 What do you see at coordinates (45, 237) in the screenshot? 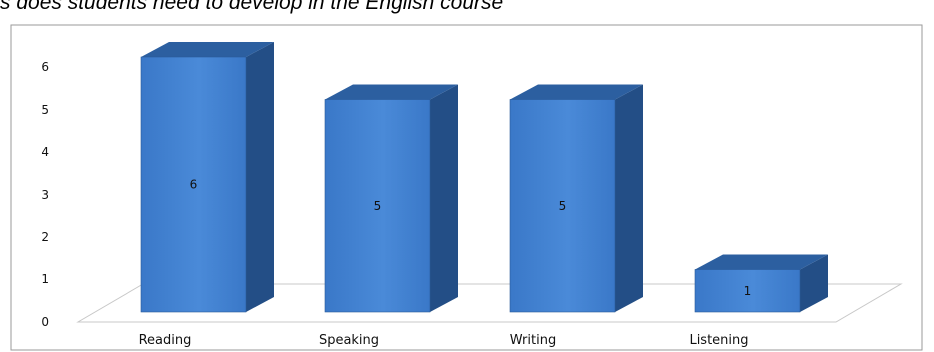
I see `y-tick-label: 2` at bounding box center [45, 237].